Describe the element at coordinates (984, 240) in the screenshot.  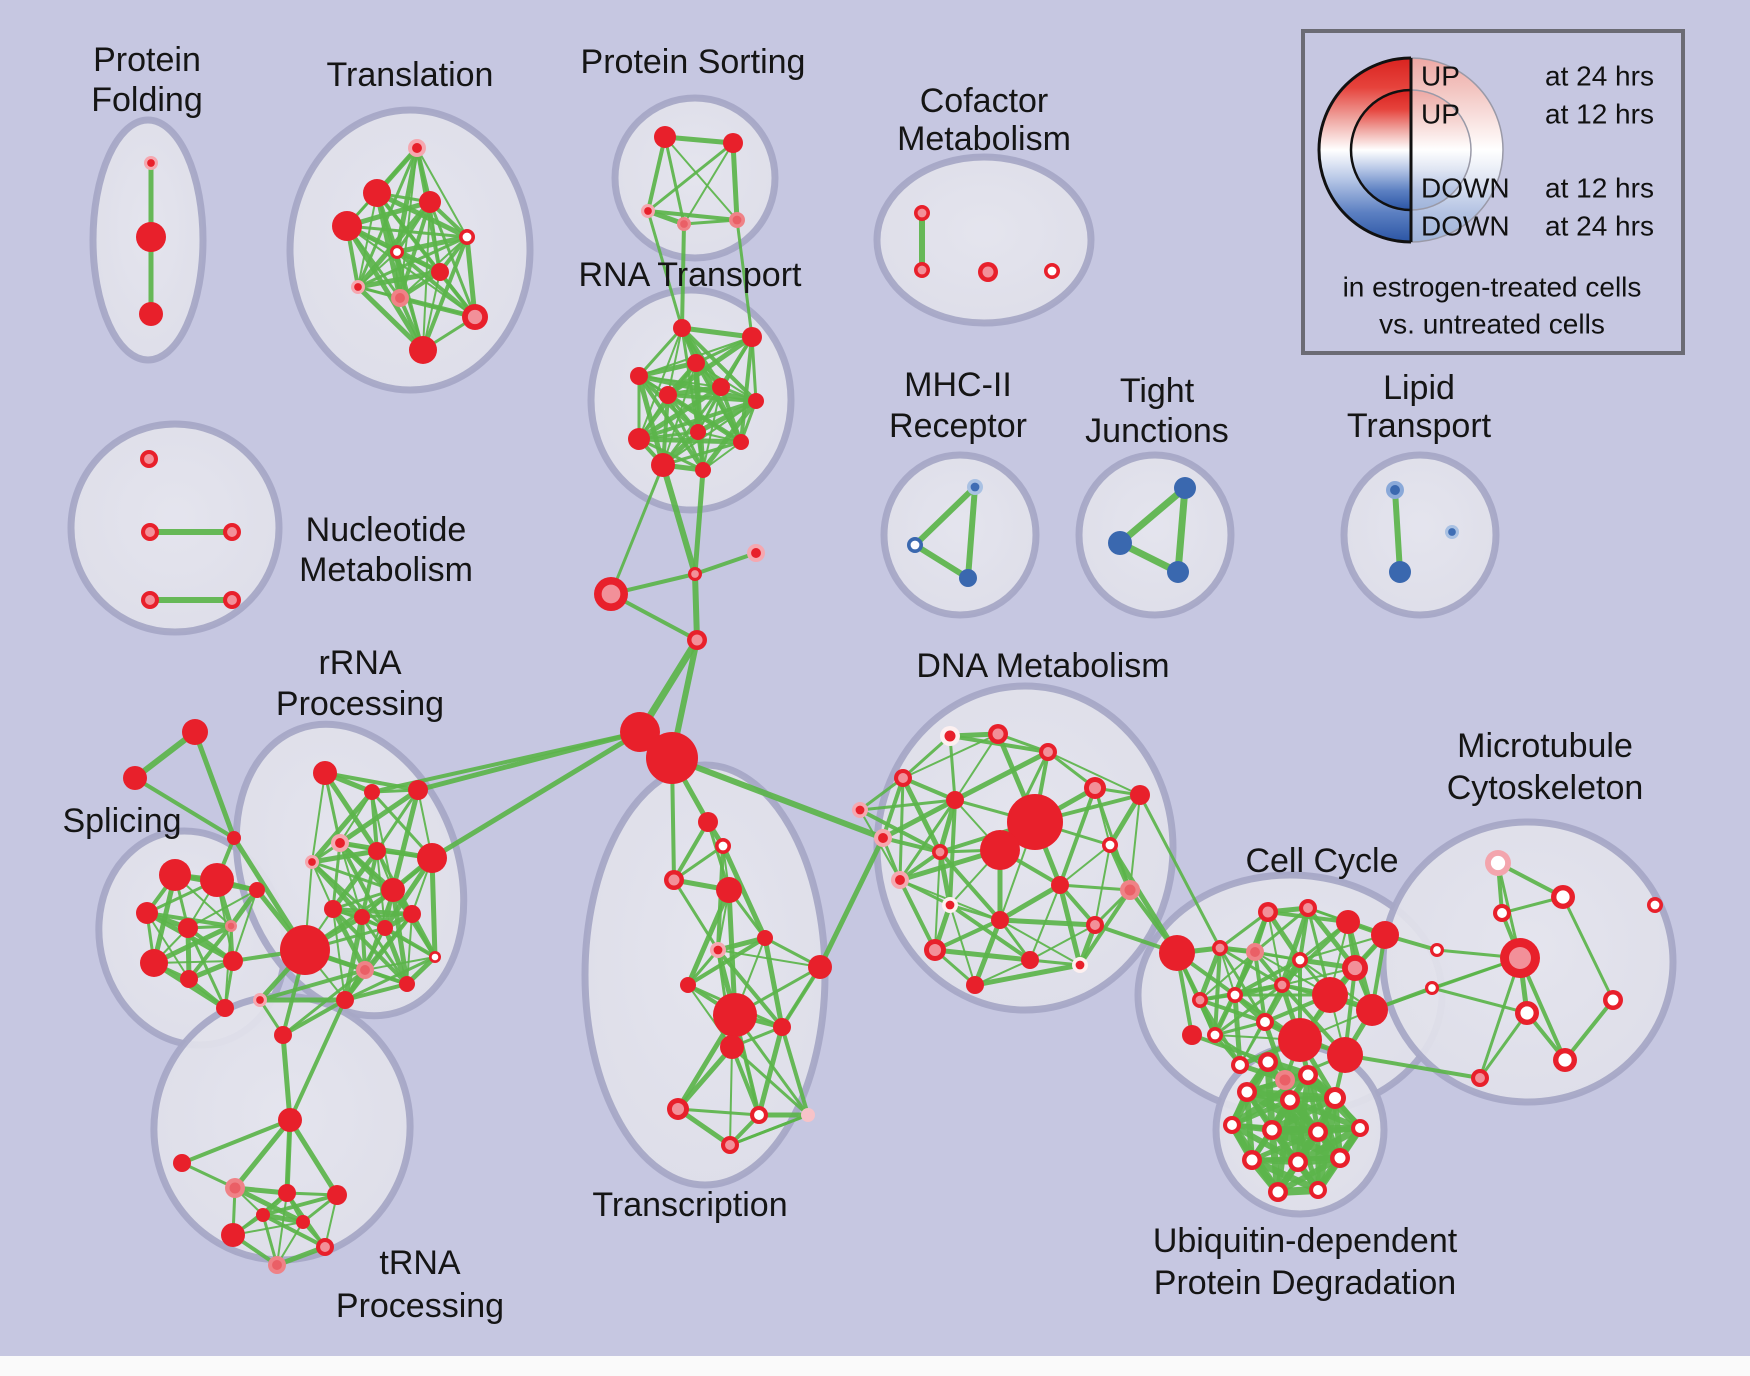
I see `cluster-ellipse-cofactor-metabolism` at that location.